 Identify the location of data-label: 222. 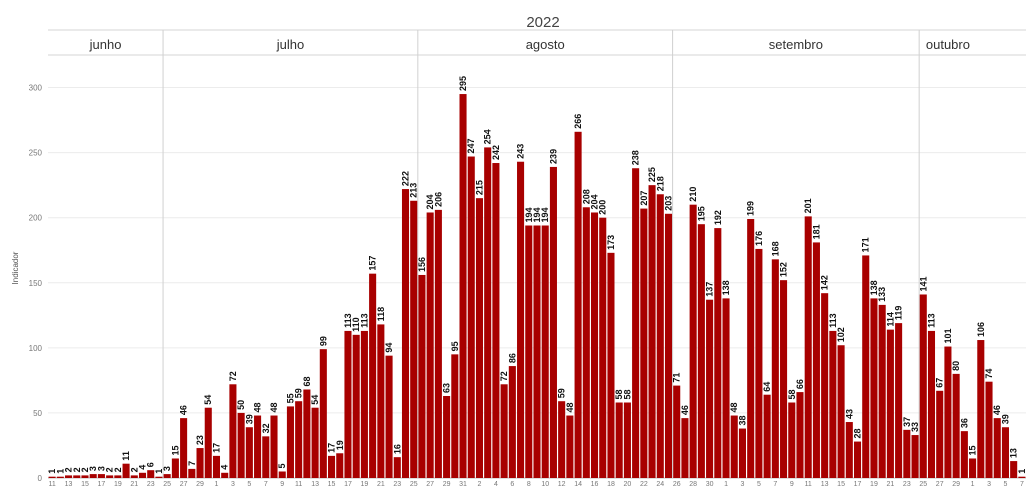
(406, 178).